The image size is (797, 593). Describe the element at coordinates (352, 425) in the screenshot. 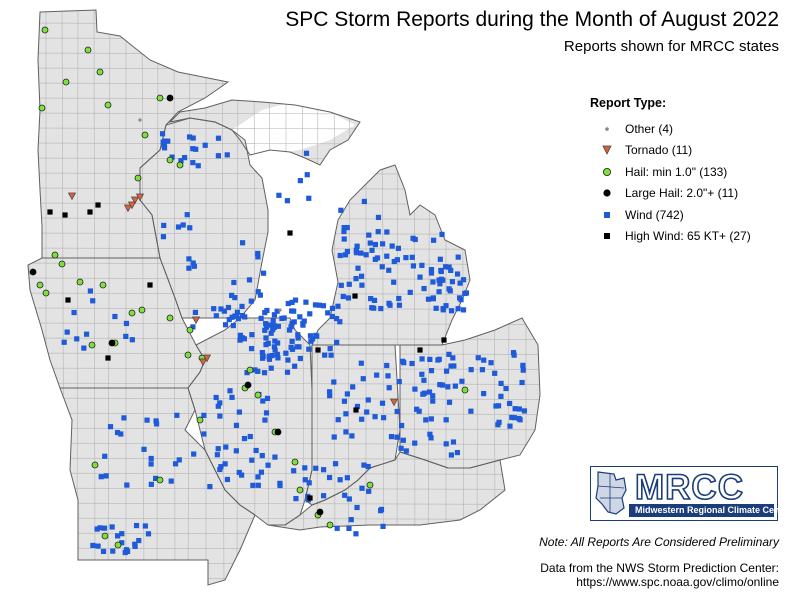

I see `land-indiana` at that location.